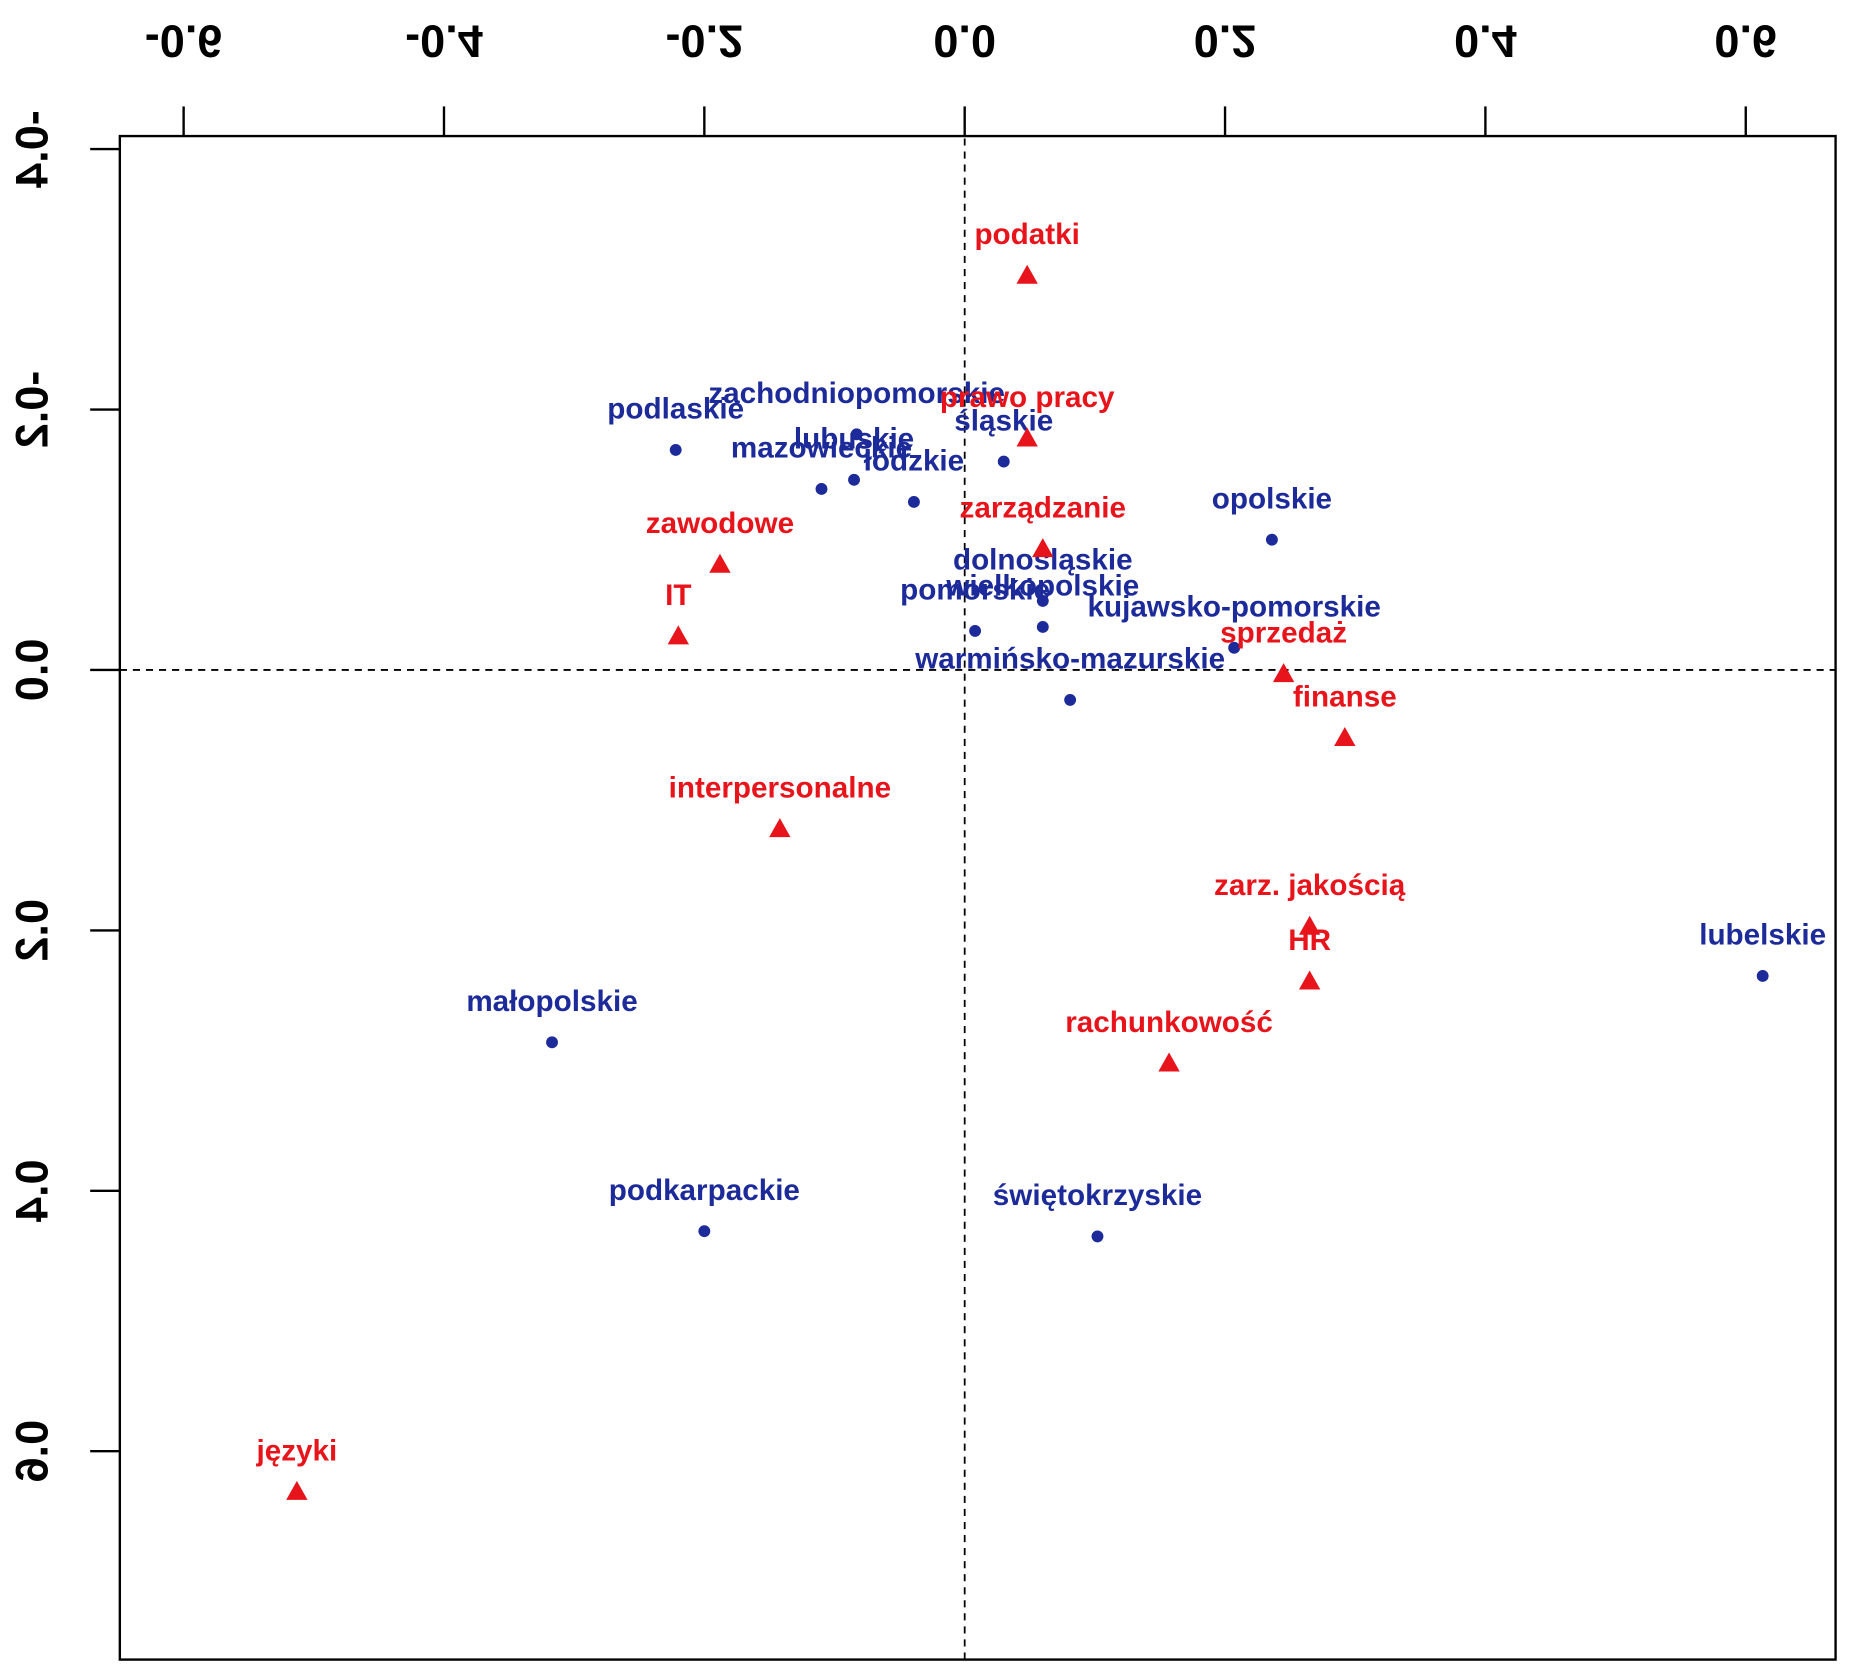 This screenshot has height=1677, width=1851. I want to click on point-label: interpersonalne, so click(780, 787).